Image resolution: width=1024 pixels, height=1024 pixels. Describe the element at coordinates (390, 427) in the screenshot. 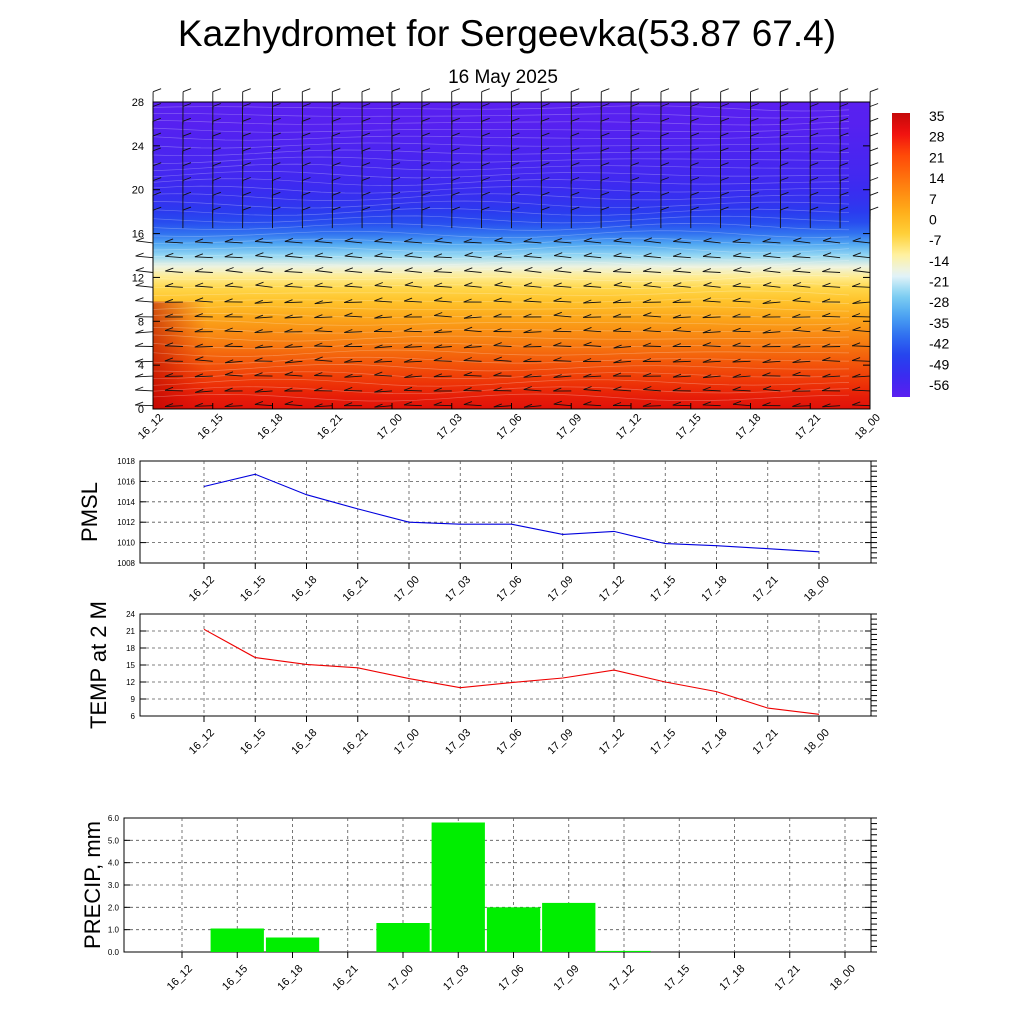

I see `x-tick-label: 17_00` at that location.